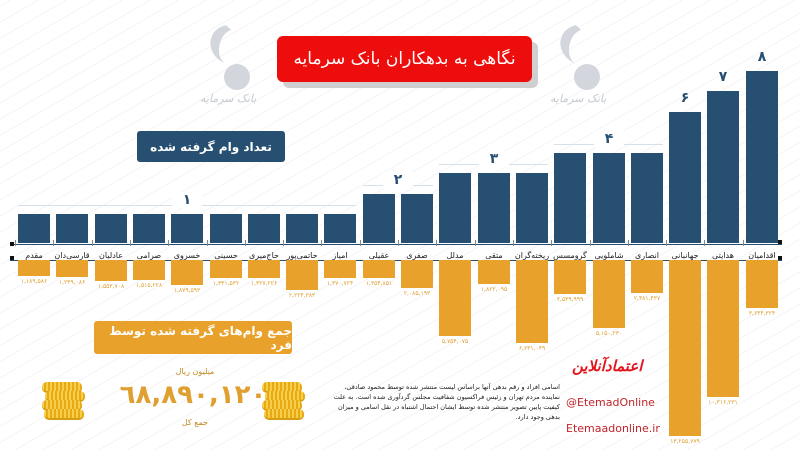 This screenshot has width=800, height=450. Describe the element at coordinates (532, 348) in the screenshot. I see `sum-value-label: ۶,۲۳۱,۰۴۹` at that location.